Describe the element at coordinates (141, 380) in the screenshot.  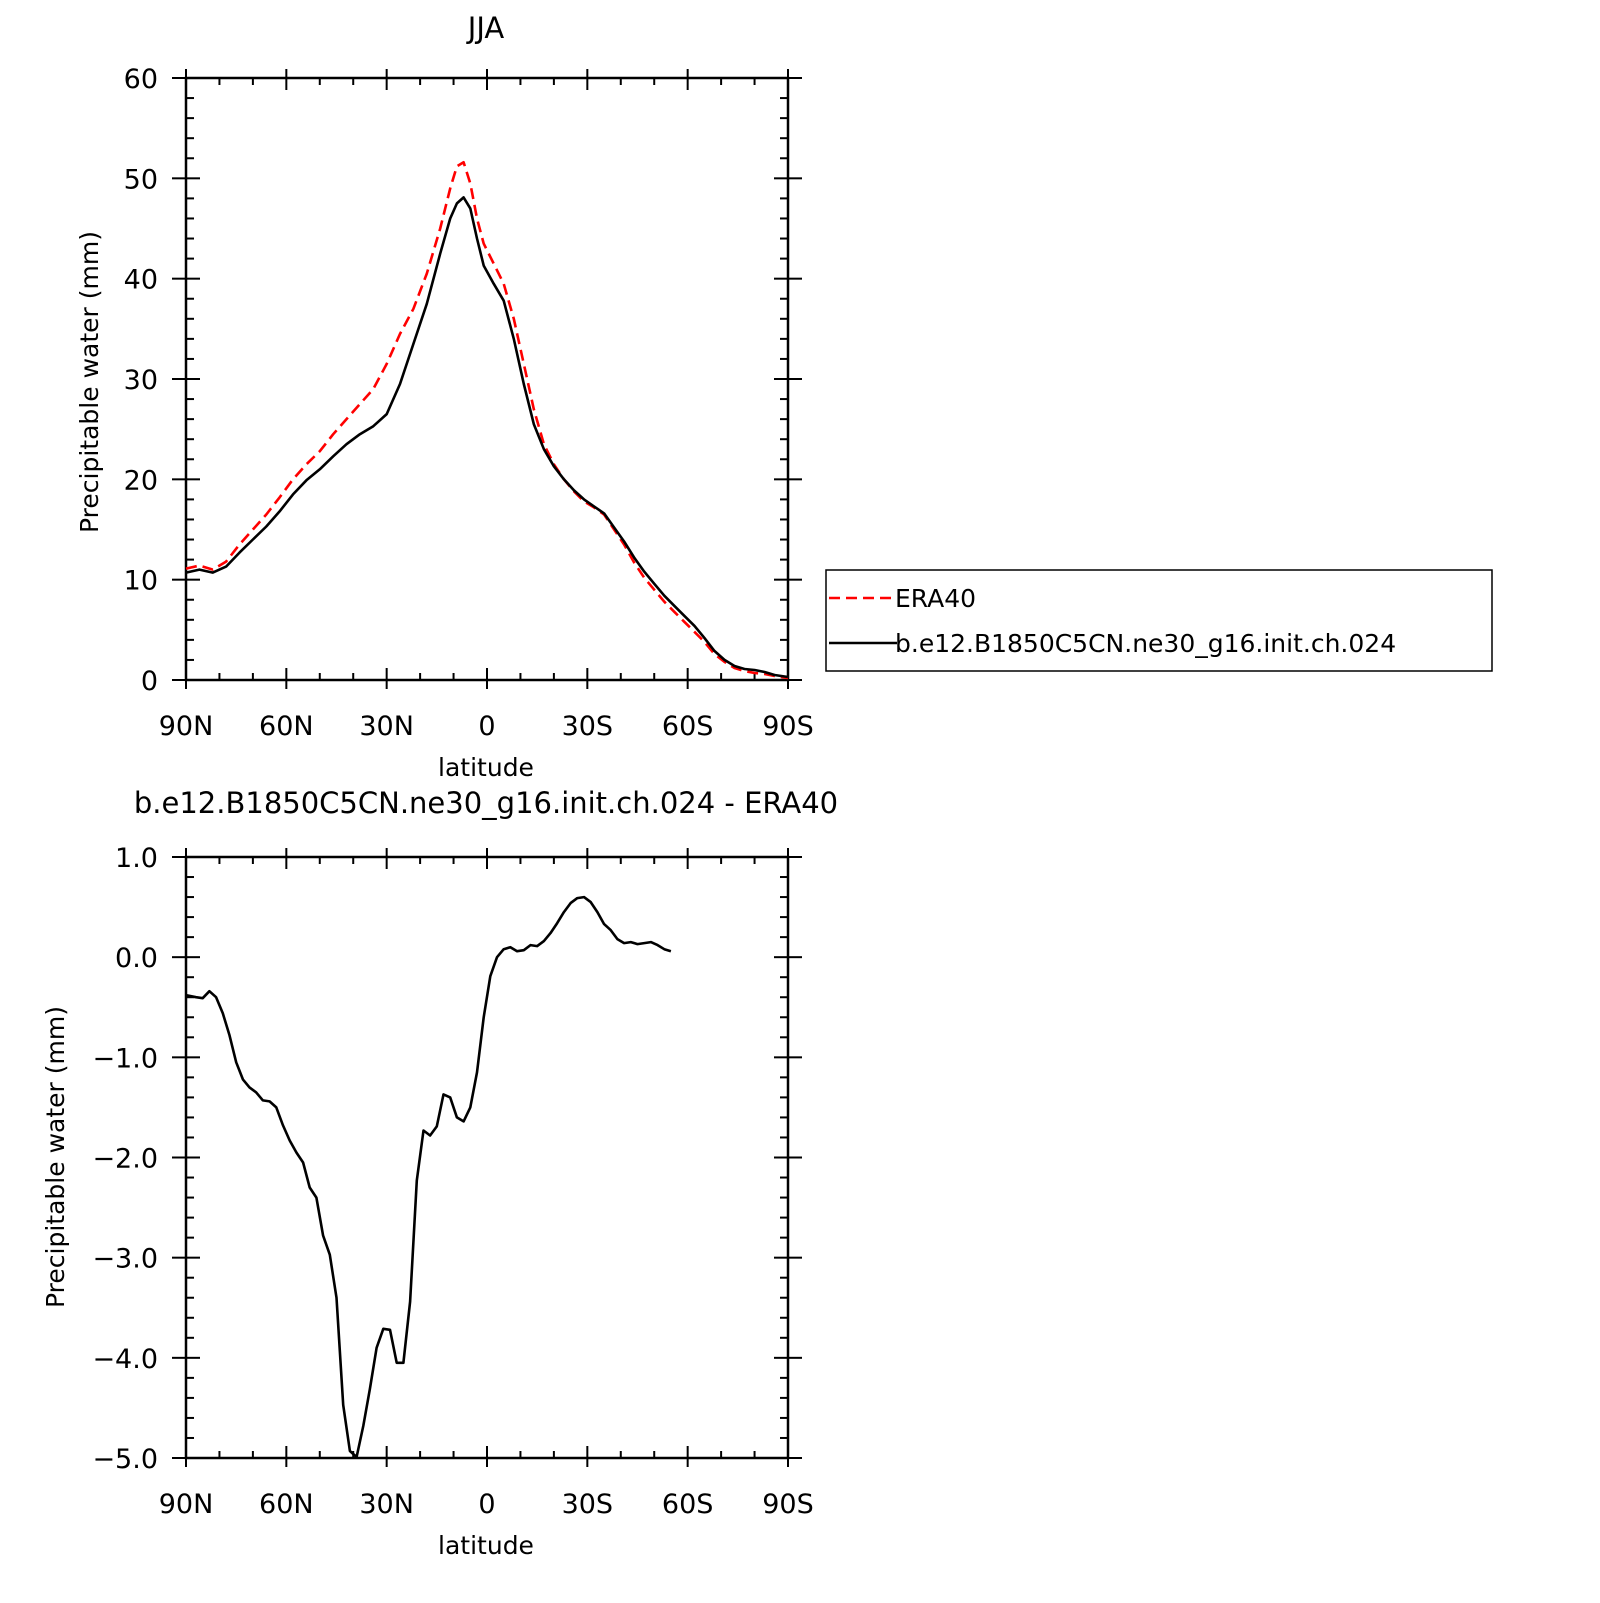
I see `y-tick-label: 30` at that location.